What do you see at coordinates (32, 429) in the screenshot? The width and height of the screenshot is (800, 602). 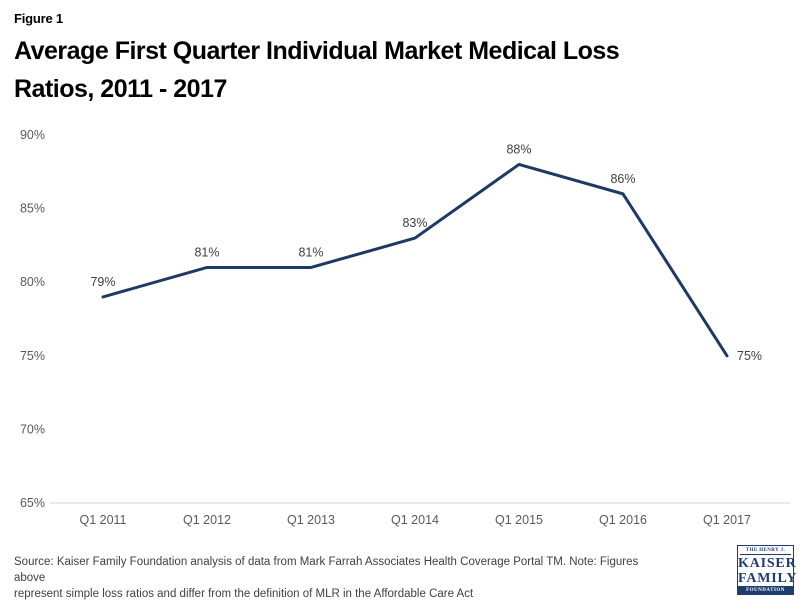 I see `y-tick-label: 70%` at bounding box center [32, 429].